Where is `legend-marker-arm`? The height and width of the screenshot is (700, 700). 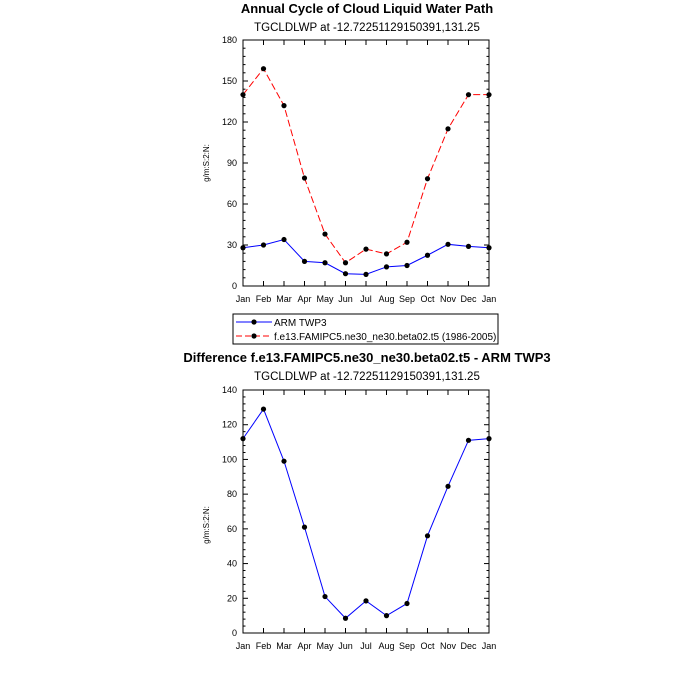 legend-marker-arm is located at coordinates (254, 322).